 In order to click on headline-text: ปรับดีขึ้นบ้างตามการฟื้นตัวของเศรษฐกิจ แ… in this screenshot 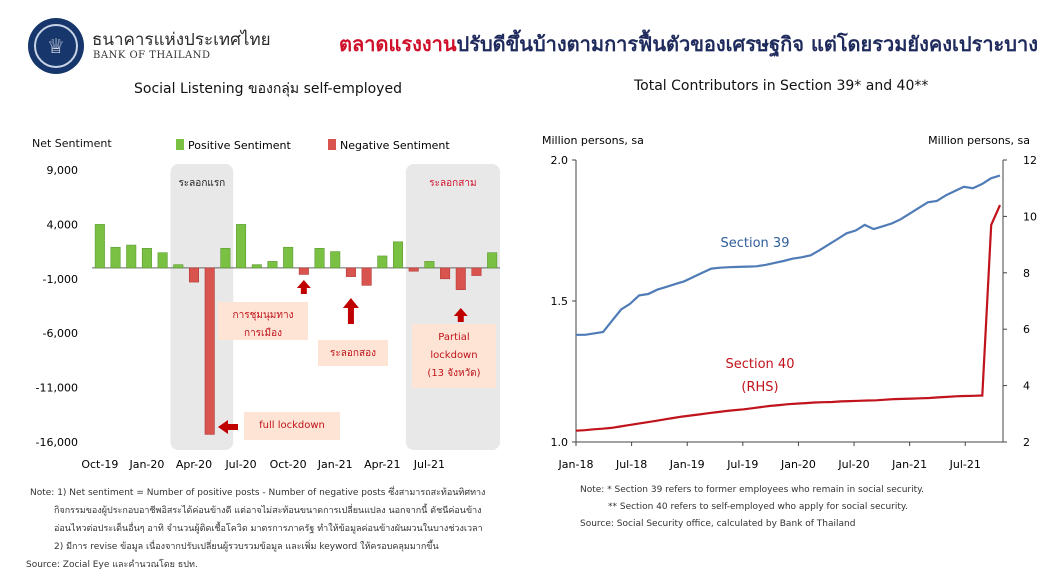, I will do `click(747, 44)`.